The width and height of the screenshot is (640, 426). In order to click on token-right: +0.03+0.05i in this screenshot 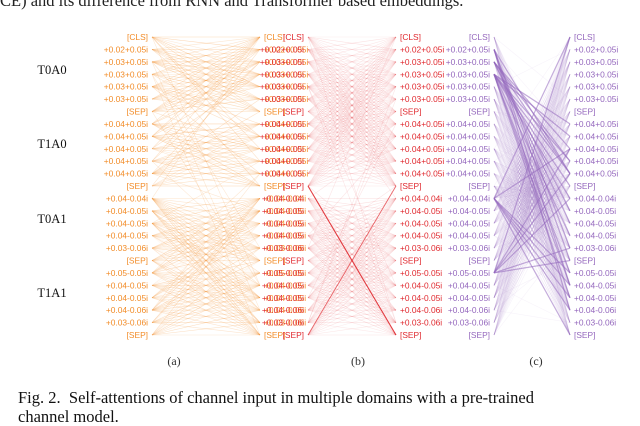, I will do `click(596, 74)`.